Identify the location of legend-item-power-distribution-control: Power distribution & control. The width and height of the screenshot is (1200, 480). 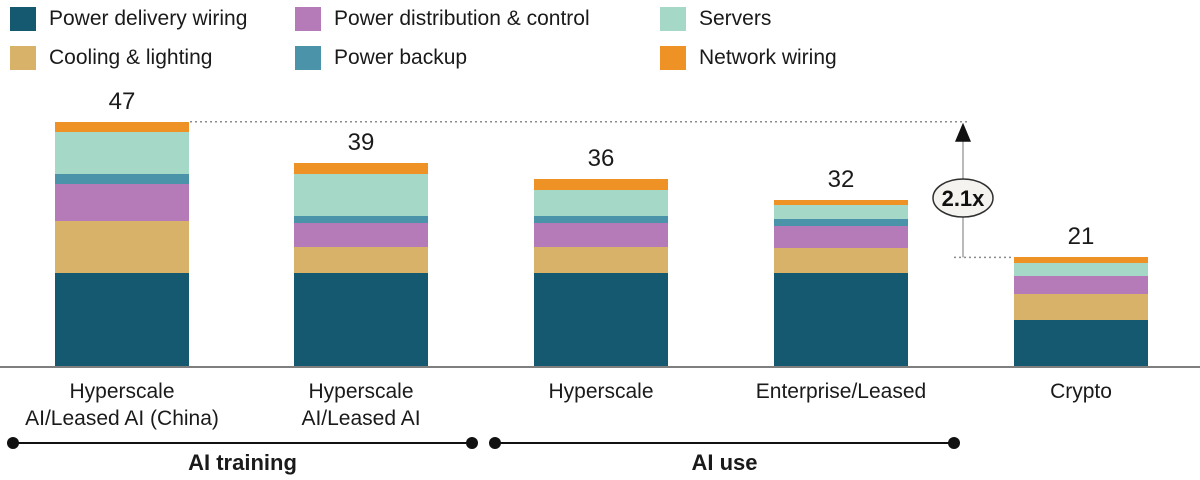
(442, 19).